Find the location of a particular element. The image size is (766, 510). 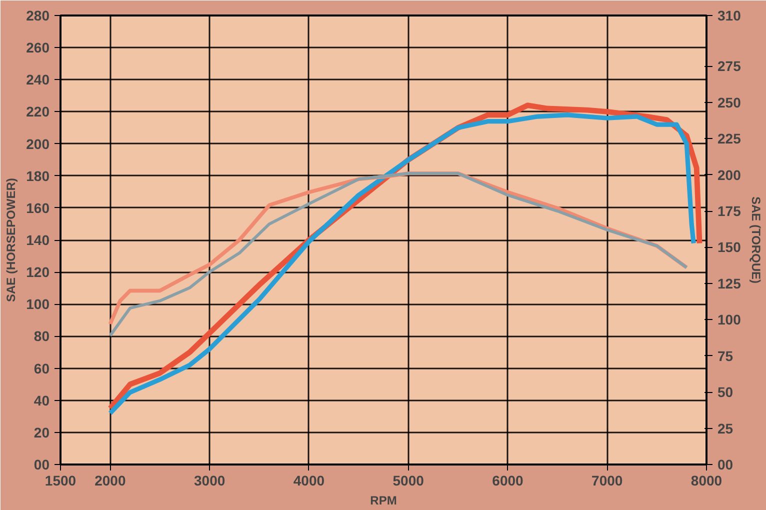

x-tick-label: 2000 is located at coordinates (110, 480).